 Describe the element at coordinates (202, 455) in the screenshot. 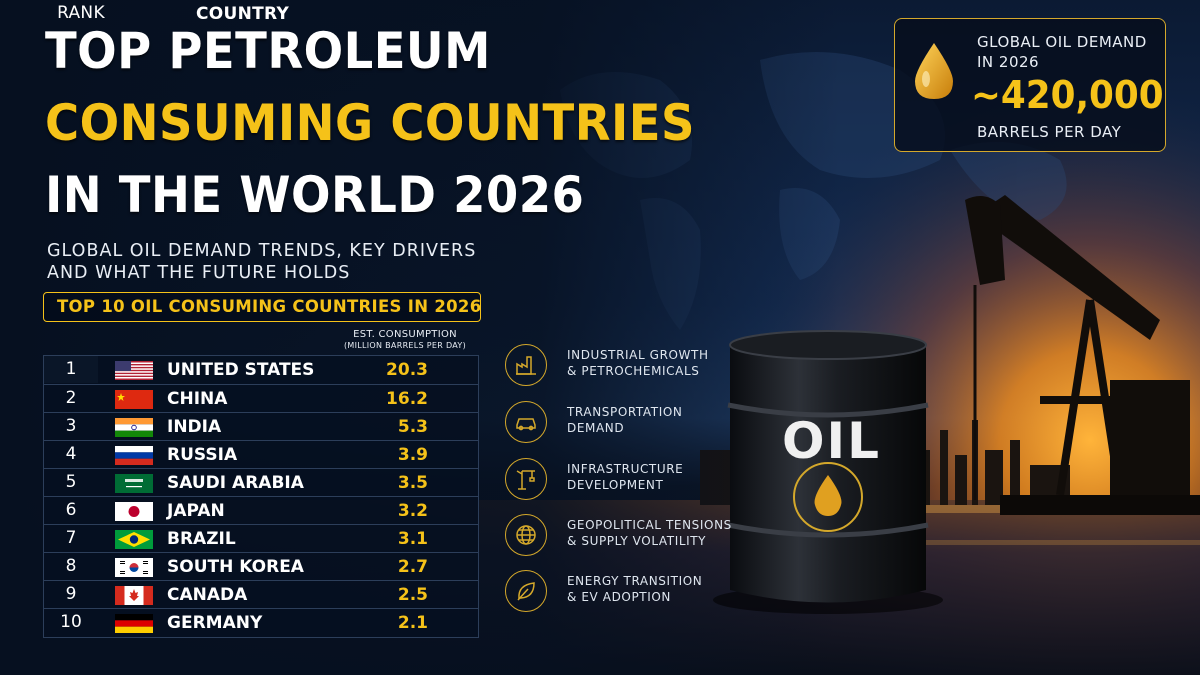

I see `country-cell: RUSSIA` at that location.